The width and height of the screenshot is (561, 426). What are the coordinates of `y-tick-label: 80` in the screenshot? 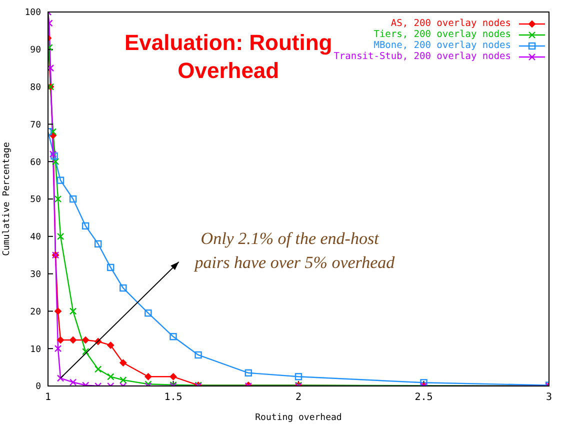 It's located at (35, 87).